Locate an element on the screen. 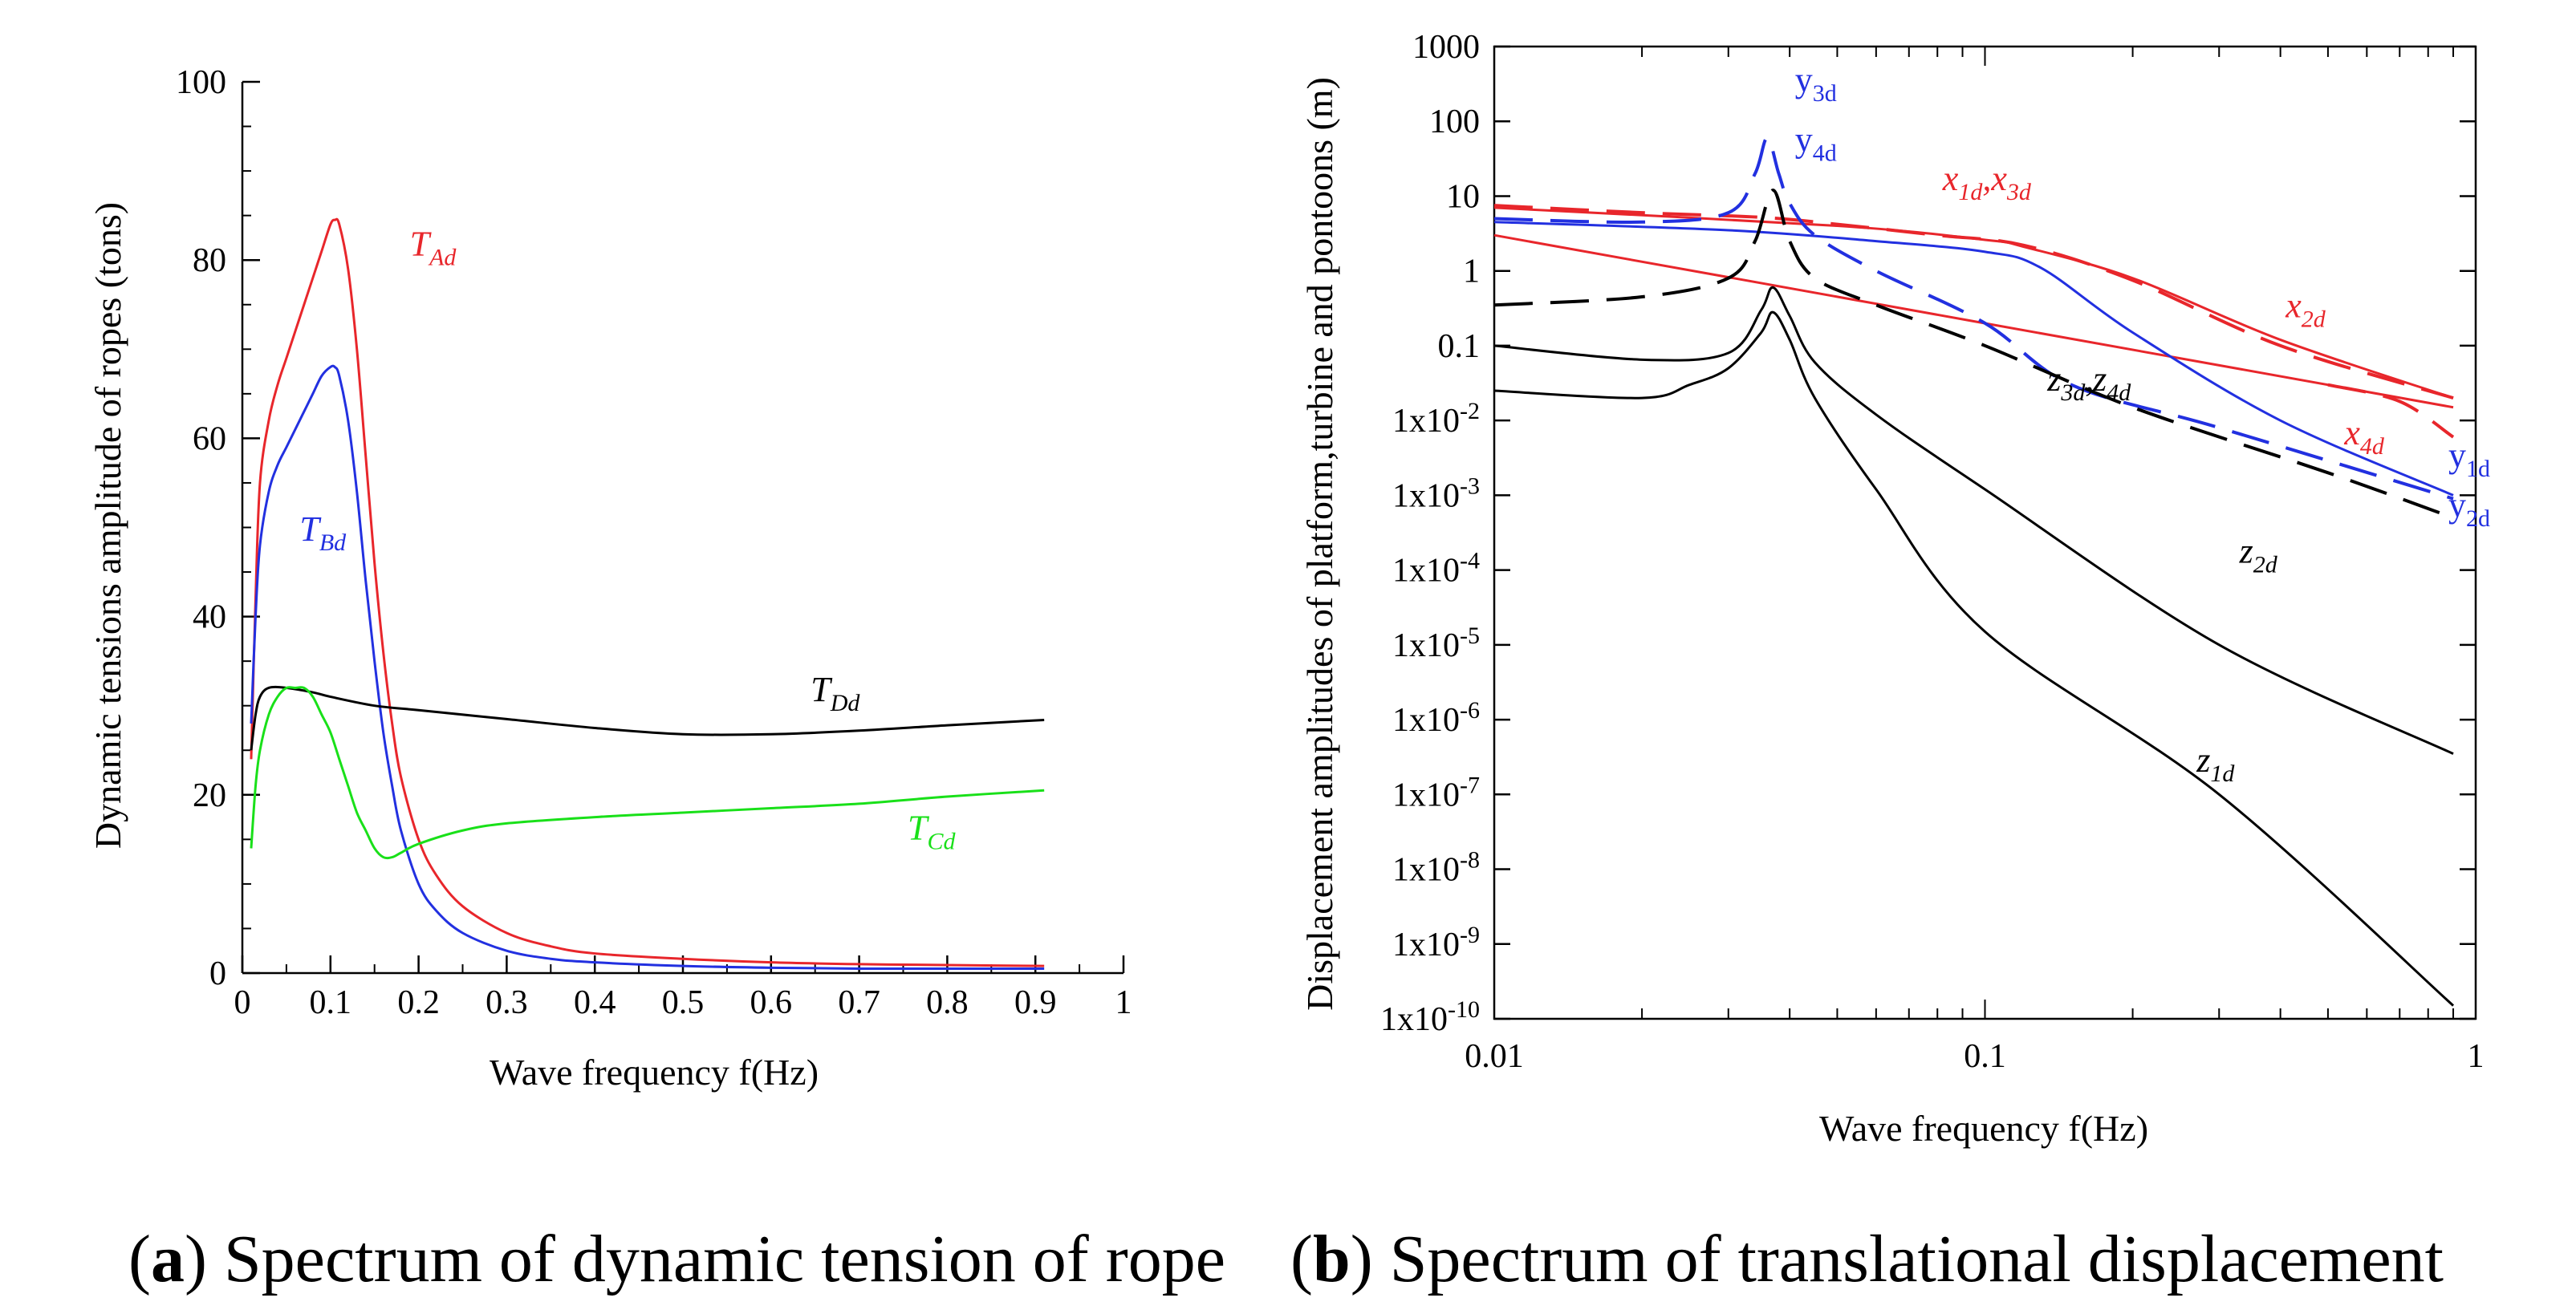 The image size is (2576, 1310). panel-a-x-tick-label: 0.3 is located at coordinates (507, 1002).